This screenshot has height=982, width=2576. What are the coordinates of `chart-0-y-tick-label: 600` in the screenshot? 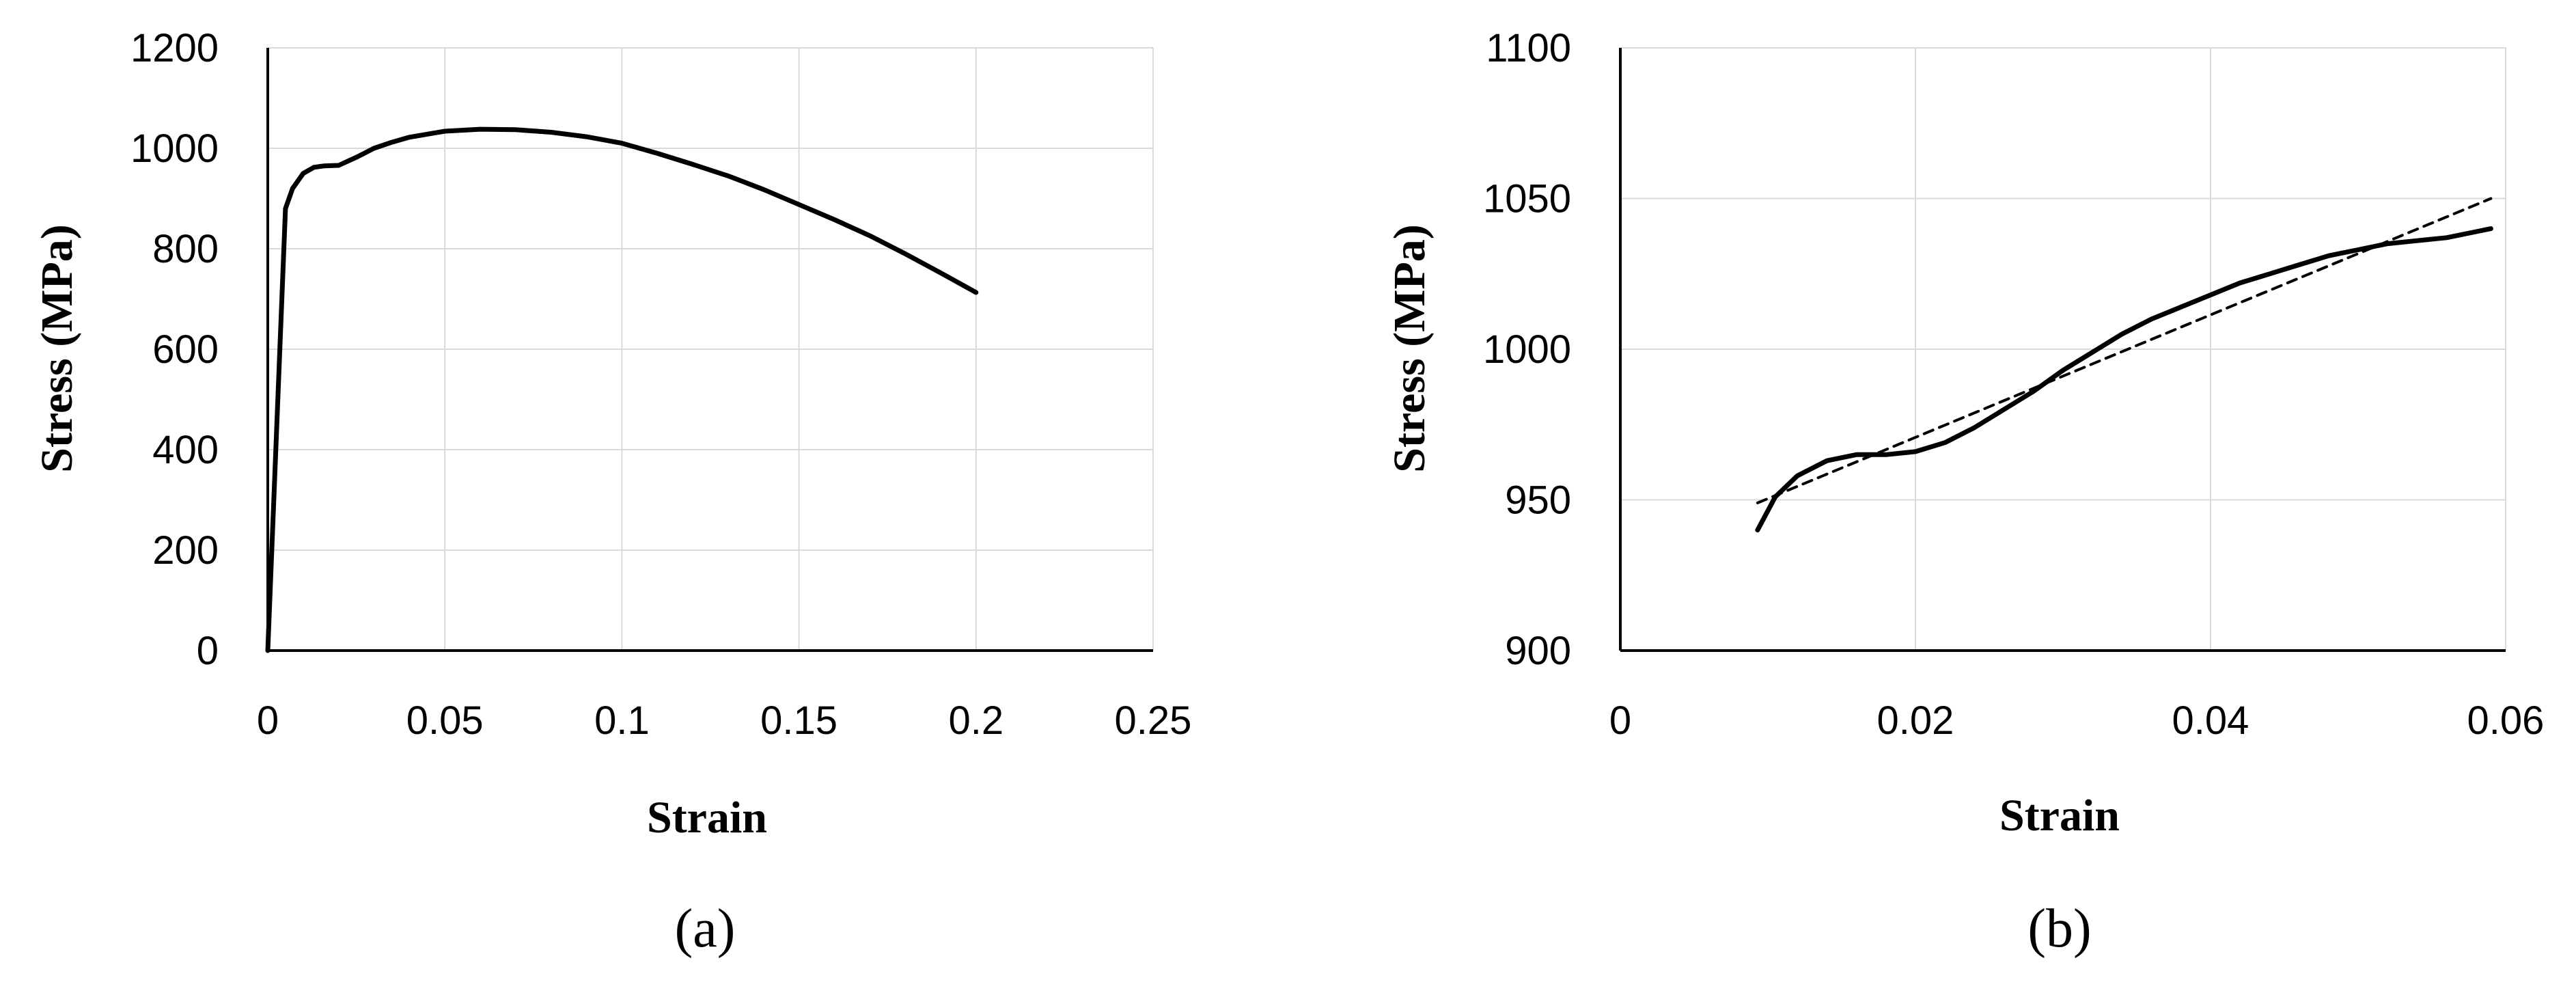 It's located at (186, 350).